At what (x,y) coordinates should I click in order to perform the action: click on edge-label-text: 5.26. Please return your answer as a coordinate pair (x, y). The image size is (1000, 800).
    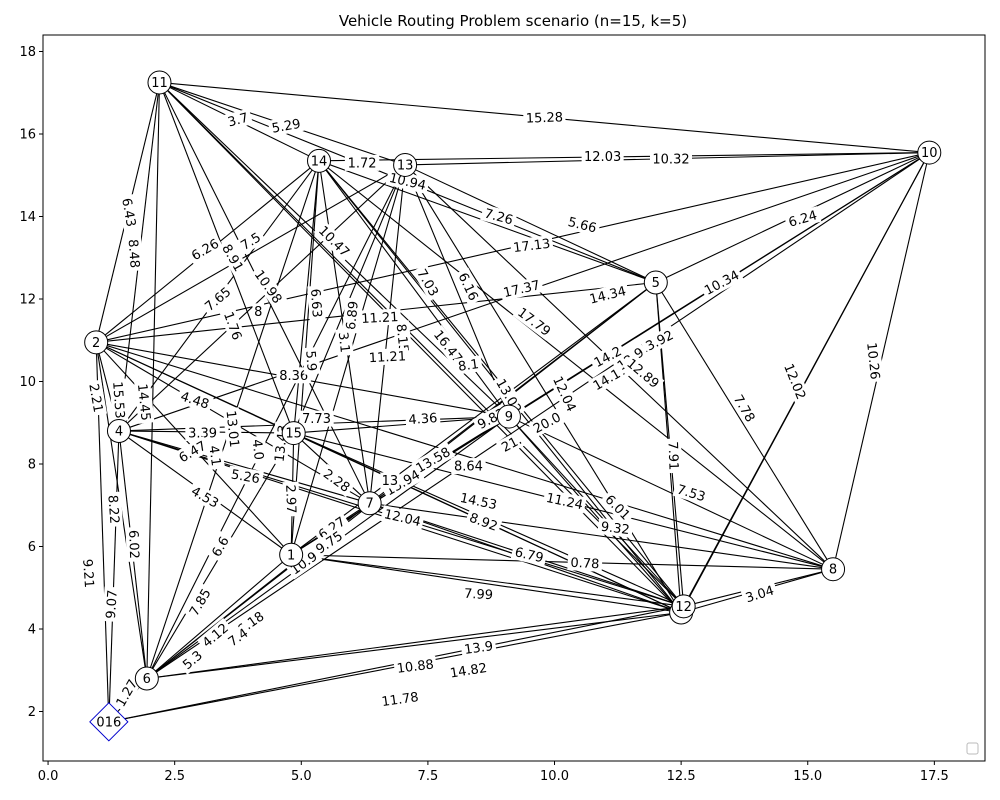
    Looking at the image, I should click on (245, 477).